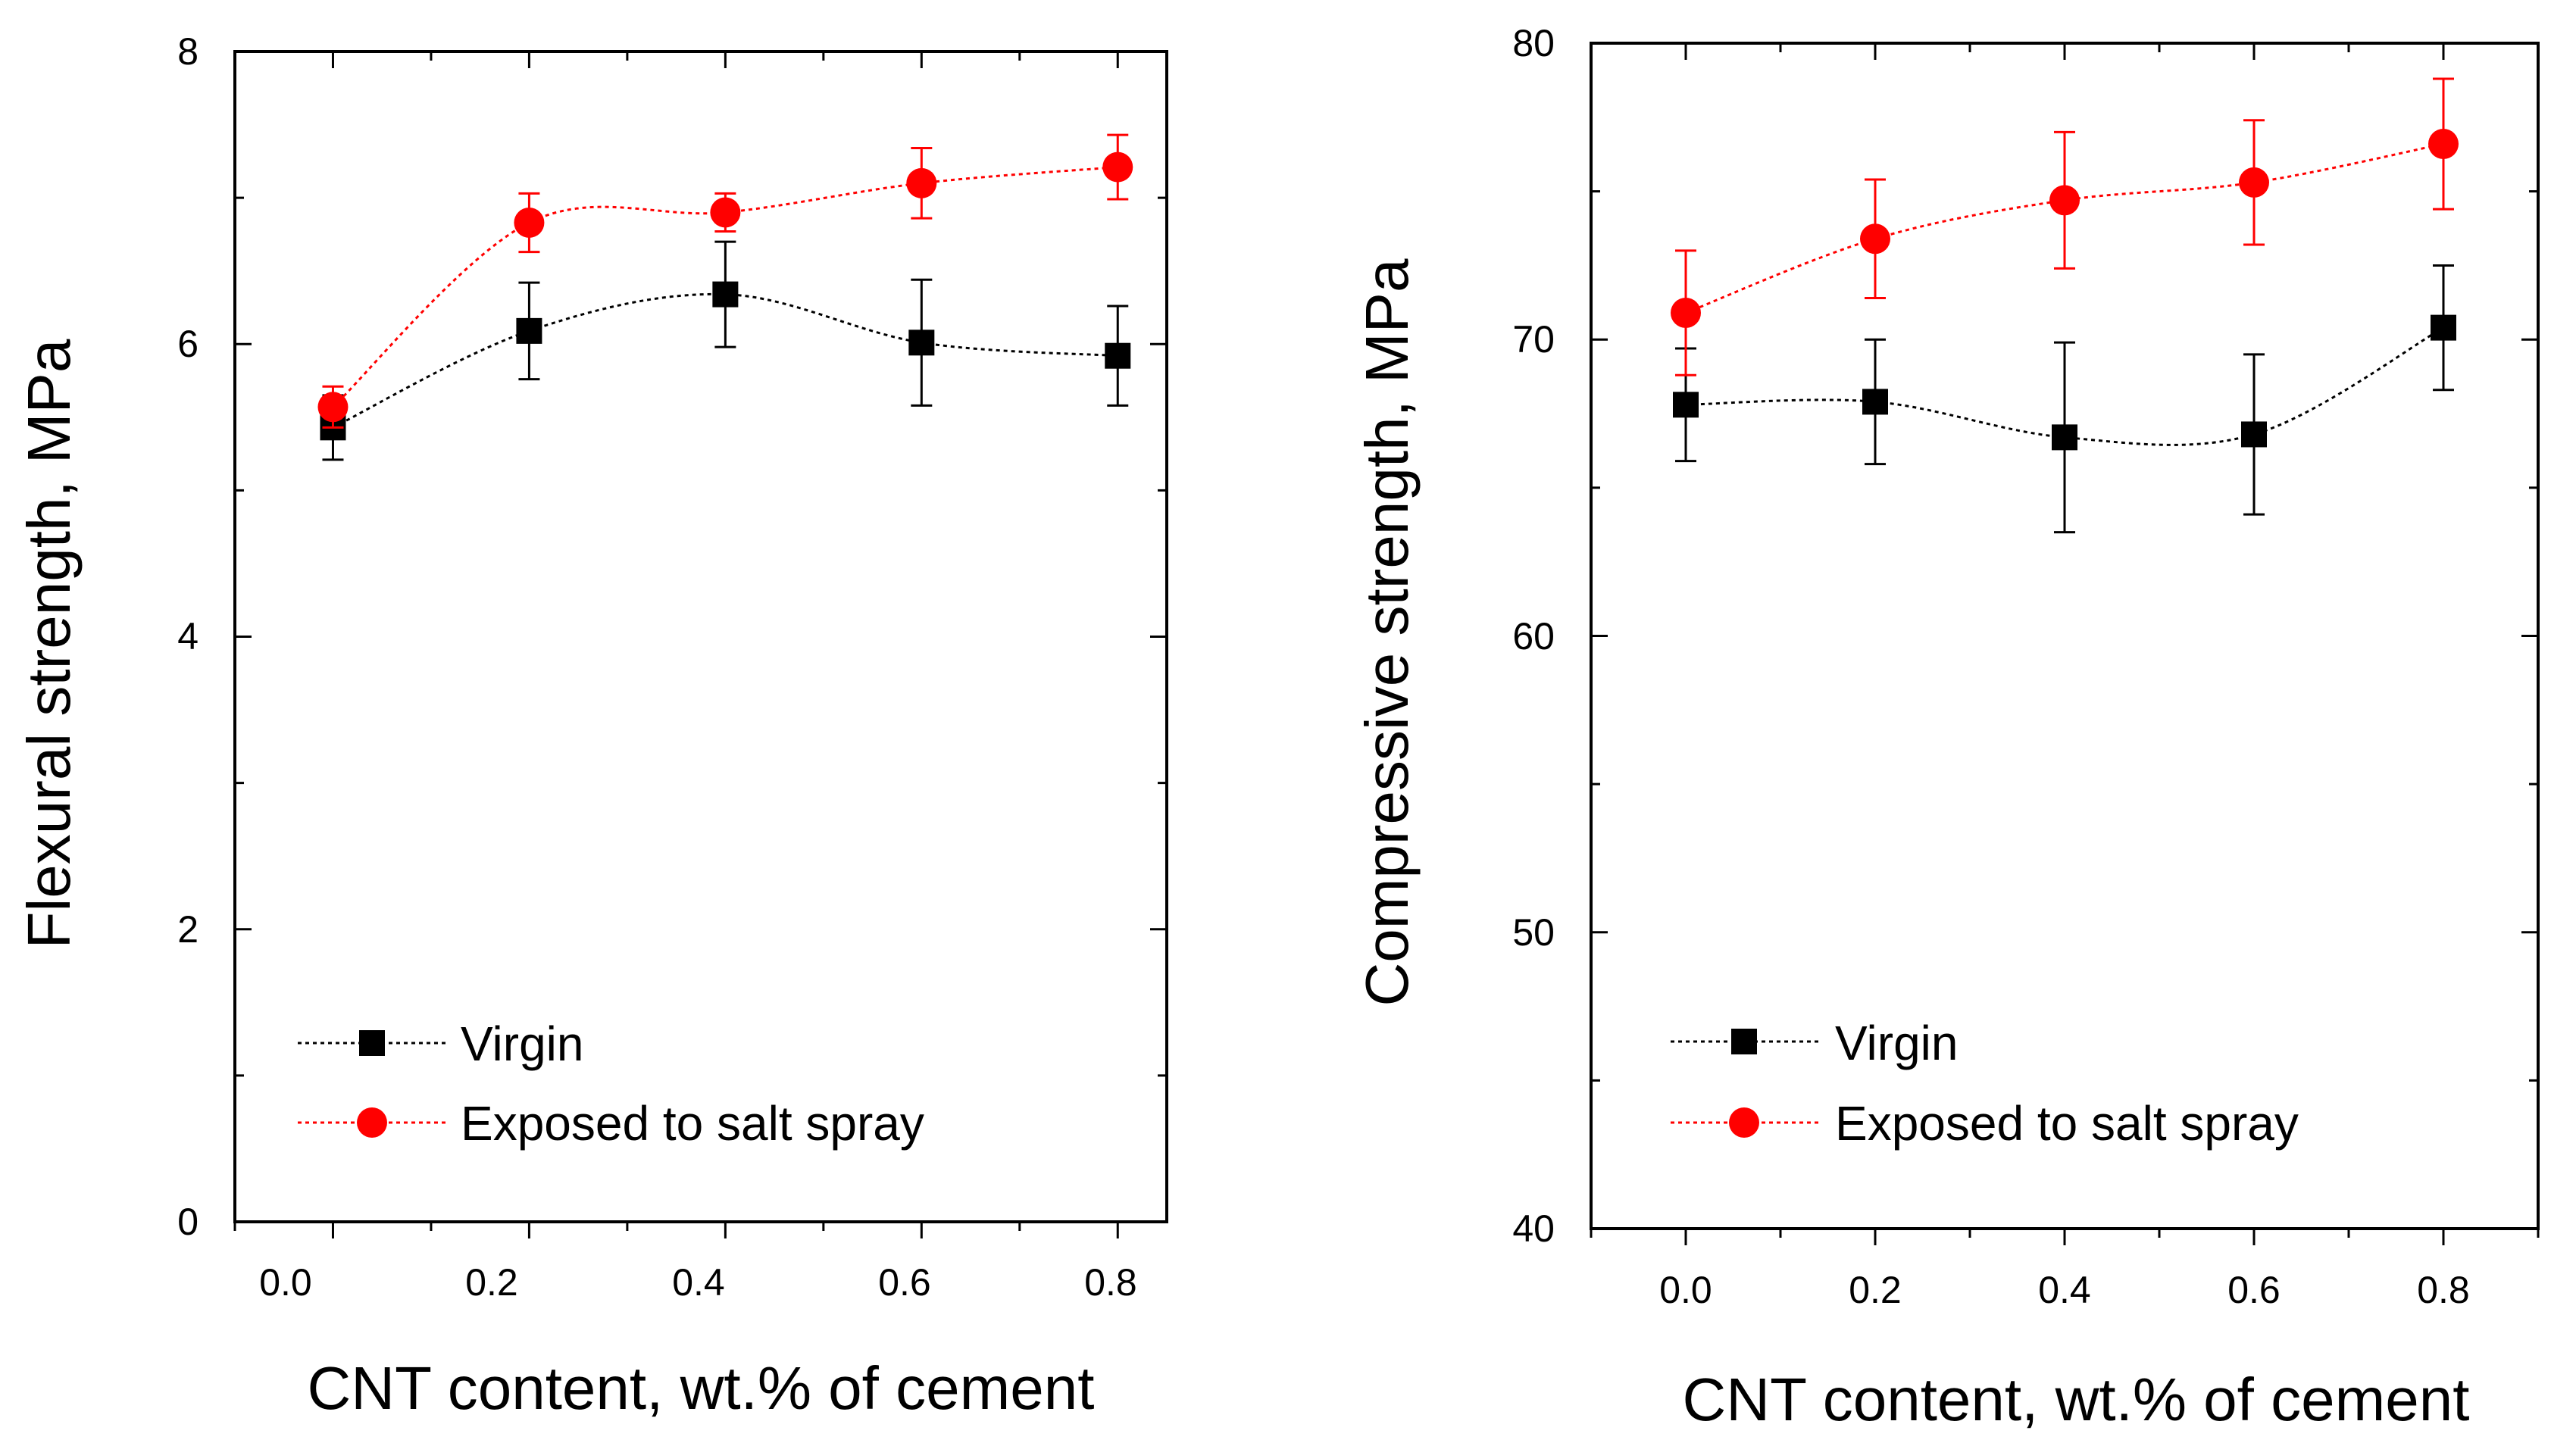 Image resolution: width=2576 pixels, height=1443 pixels. I want to click on y-tick-label: 6, so click(188, 344).